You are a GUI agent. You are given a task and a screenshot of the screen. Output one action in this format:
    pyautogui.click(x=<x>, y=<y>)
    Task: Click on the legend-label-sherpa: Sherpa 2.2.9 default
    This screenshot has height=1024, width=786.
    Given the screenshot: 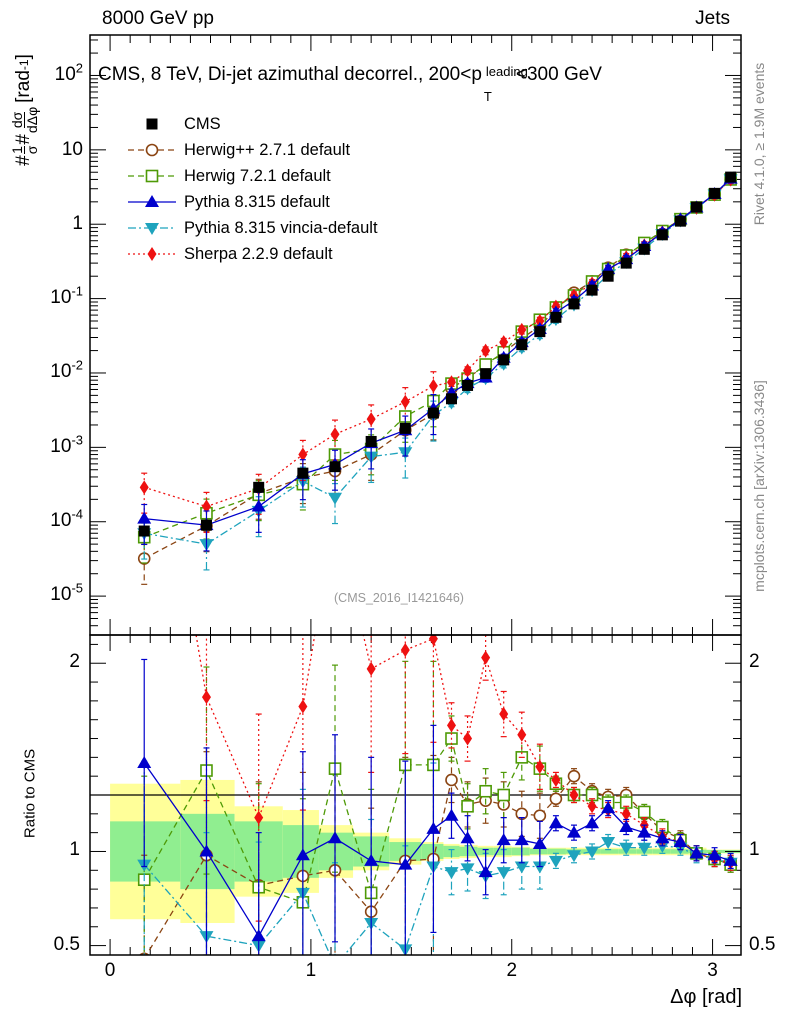 What is the action you would take?
    pyautogui.click(x=258, y=253)
    